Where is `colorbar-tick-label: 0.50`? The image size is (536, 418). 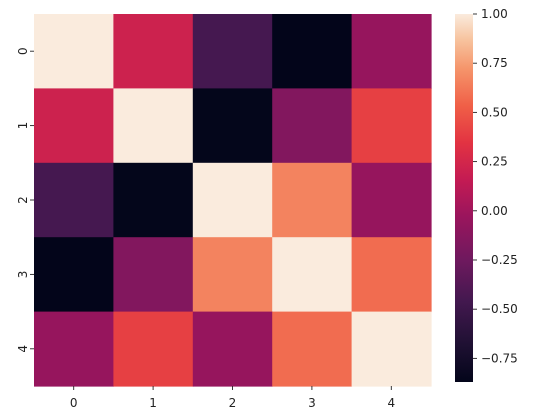
colorbar-tick-label: 0.50 is located at coordinates (494, 112).